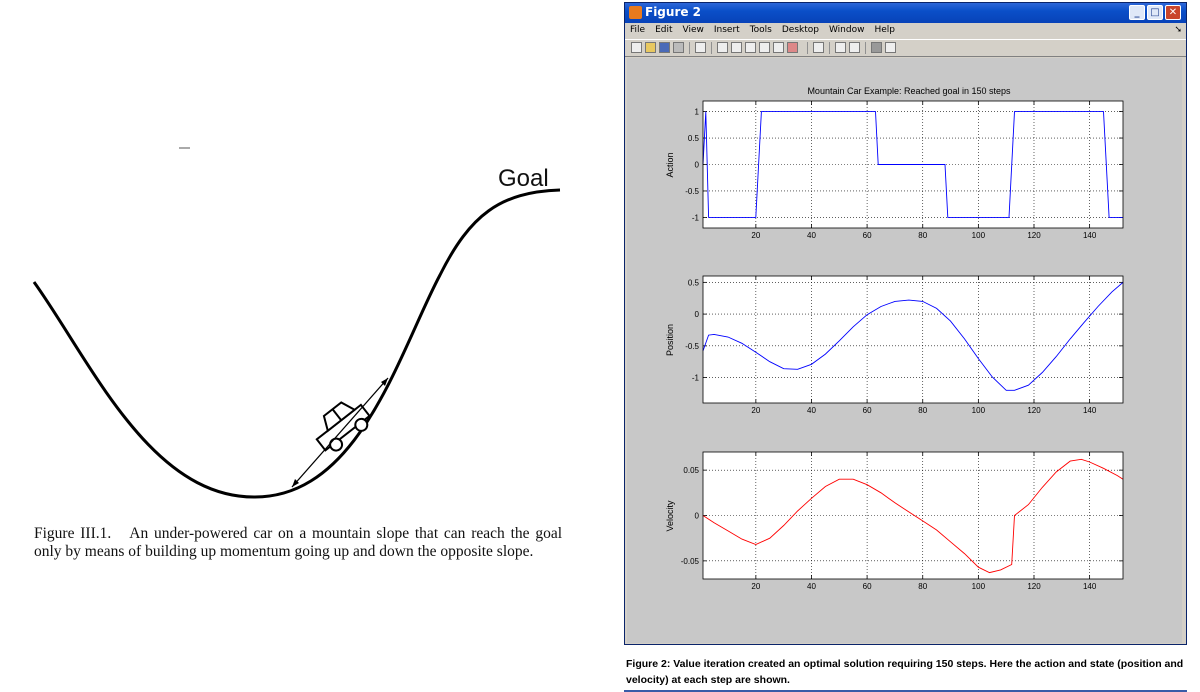 The width and height of the screenshot is (1200, 692). What do you see at coordinates (1178, 30) in the screenshot?
I see `menu-overflow-arrow-icon: ➘` at bounding box center [1178, 30].